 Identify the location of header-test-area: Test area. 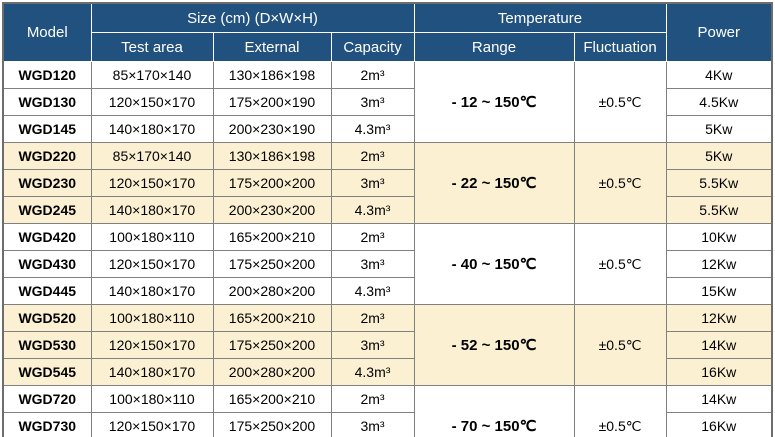
(152, 47).